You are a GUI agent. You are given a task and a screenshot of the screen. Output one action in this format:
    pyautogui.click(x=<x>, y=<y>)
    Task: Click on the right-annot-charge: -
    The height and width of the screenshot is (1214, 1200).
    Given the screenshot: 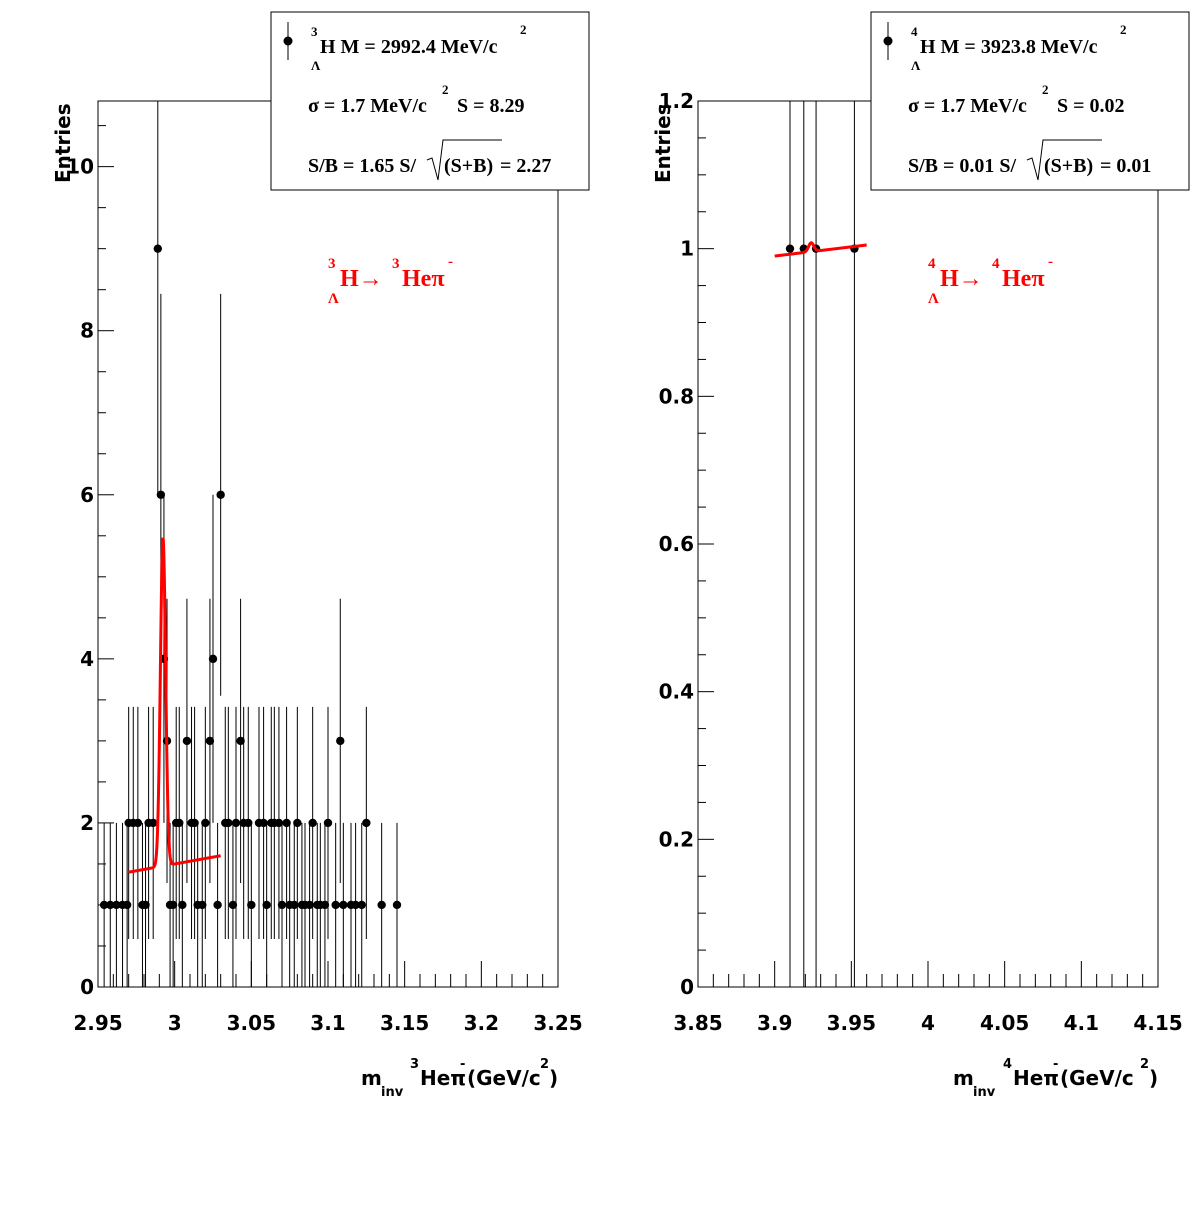 What is the action you would take?
    pyautogui.click(x=1050, y=262)
    